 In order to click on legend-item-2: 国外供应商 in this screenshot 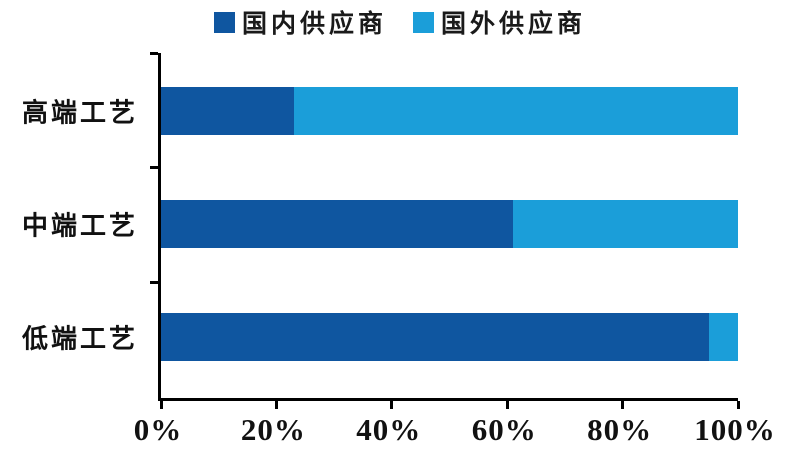, I will do `click(499, 22)`.